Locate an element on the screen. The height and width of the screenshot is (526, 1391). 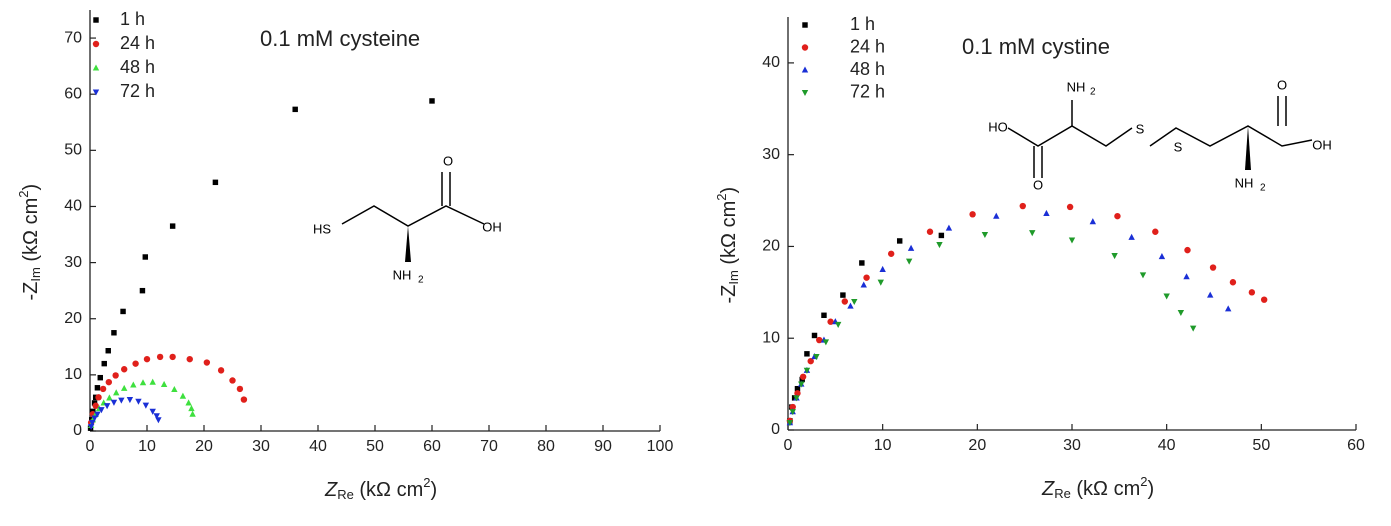
x-tick-label: 60 is located at coordinates (1356, 445).